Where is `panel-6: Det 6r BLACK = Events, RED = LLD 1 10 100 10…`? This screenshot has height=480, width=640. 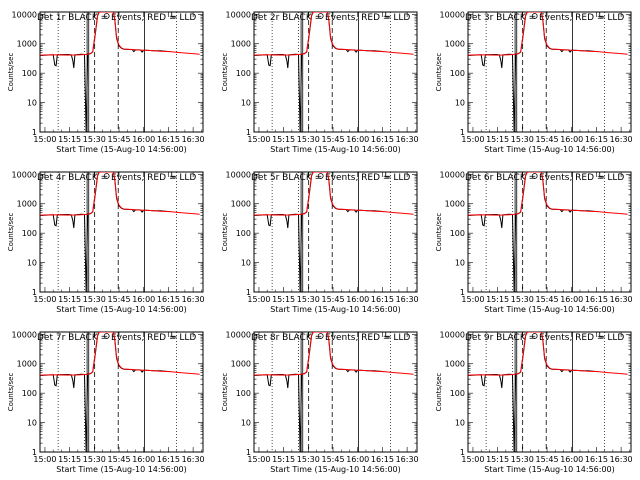 panel-6: Det 6r BLACK = Events, RED = LLD 1 10 100 10… is located at coordinates (534, 242).